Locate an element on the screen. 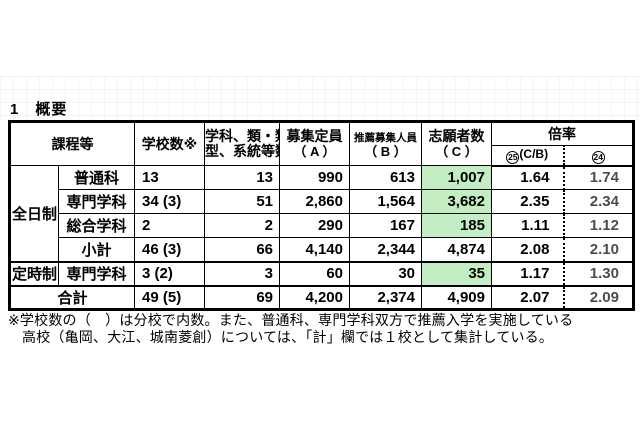 The height and width of the screenshot is (426, 640). col-header-schools: 学校数※ is located at coordinates (169, 143).